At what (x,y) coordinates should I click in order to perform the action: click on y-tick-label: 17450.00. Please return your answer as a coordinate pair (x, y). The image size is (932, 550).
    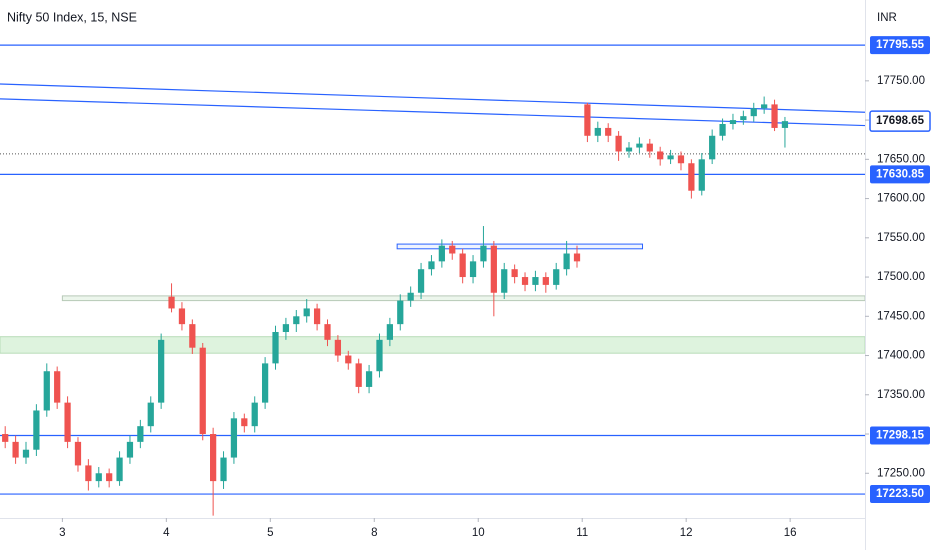
    Looking at the image, I should click on (901, 316).